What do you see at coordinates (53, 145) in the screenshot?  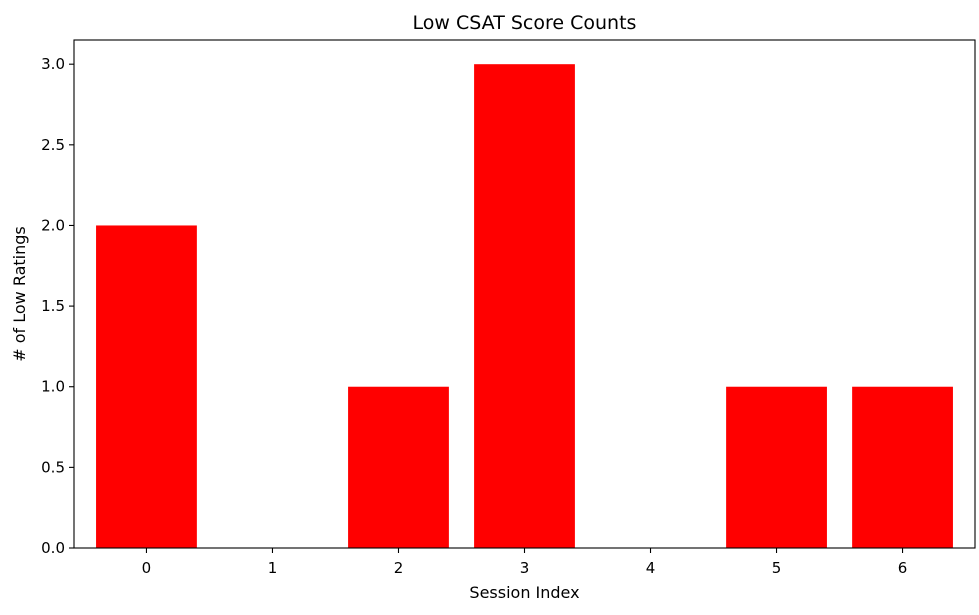 I see `y-tick-label: 2.5` at bounding box center [53, 145].